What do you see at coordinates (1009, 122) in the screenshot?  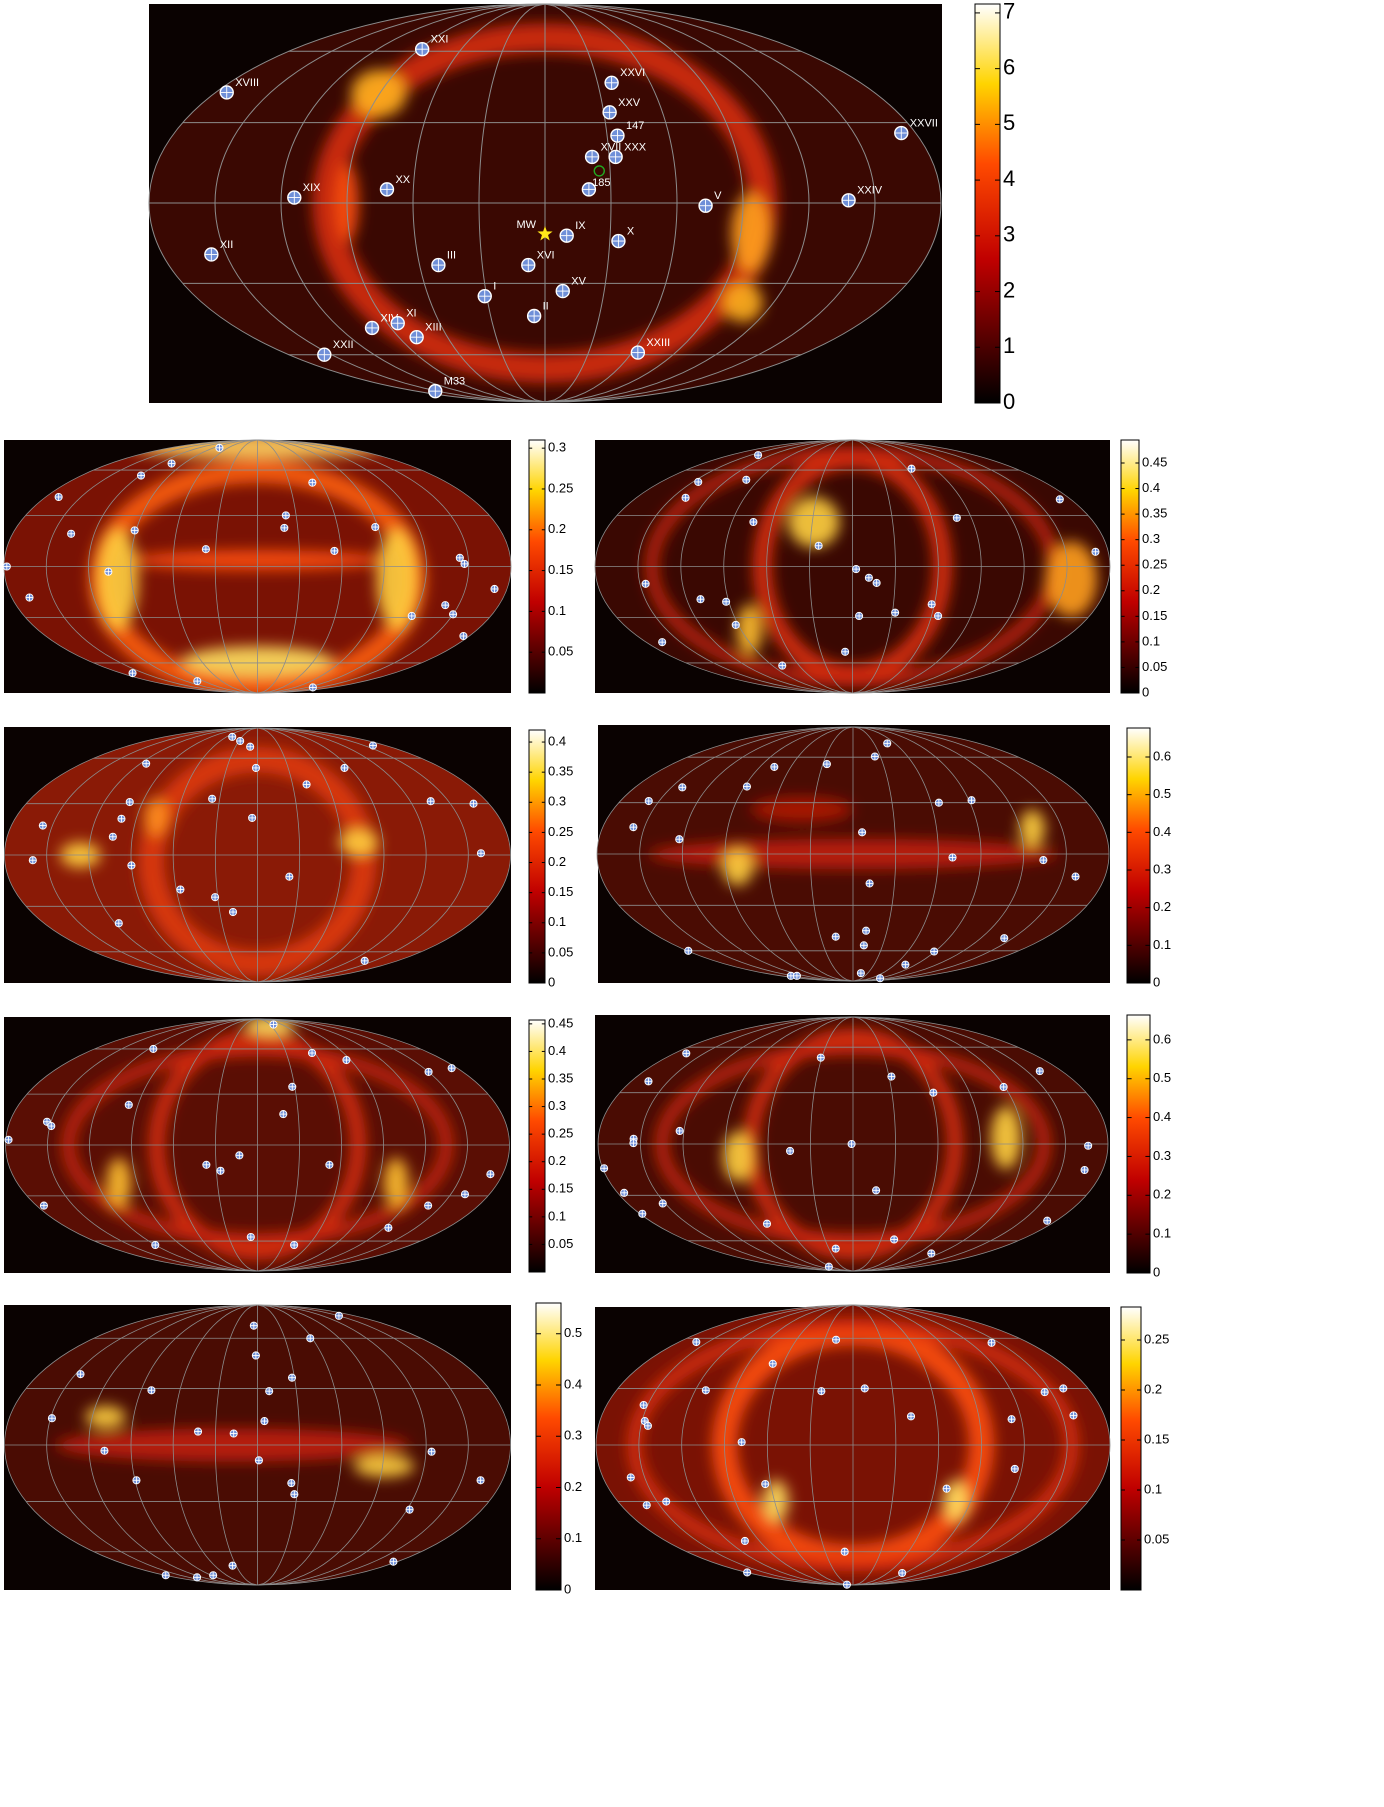 I see `colorbar-tick-label: 5` at bounding box center [1009, 122].